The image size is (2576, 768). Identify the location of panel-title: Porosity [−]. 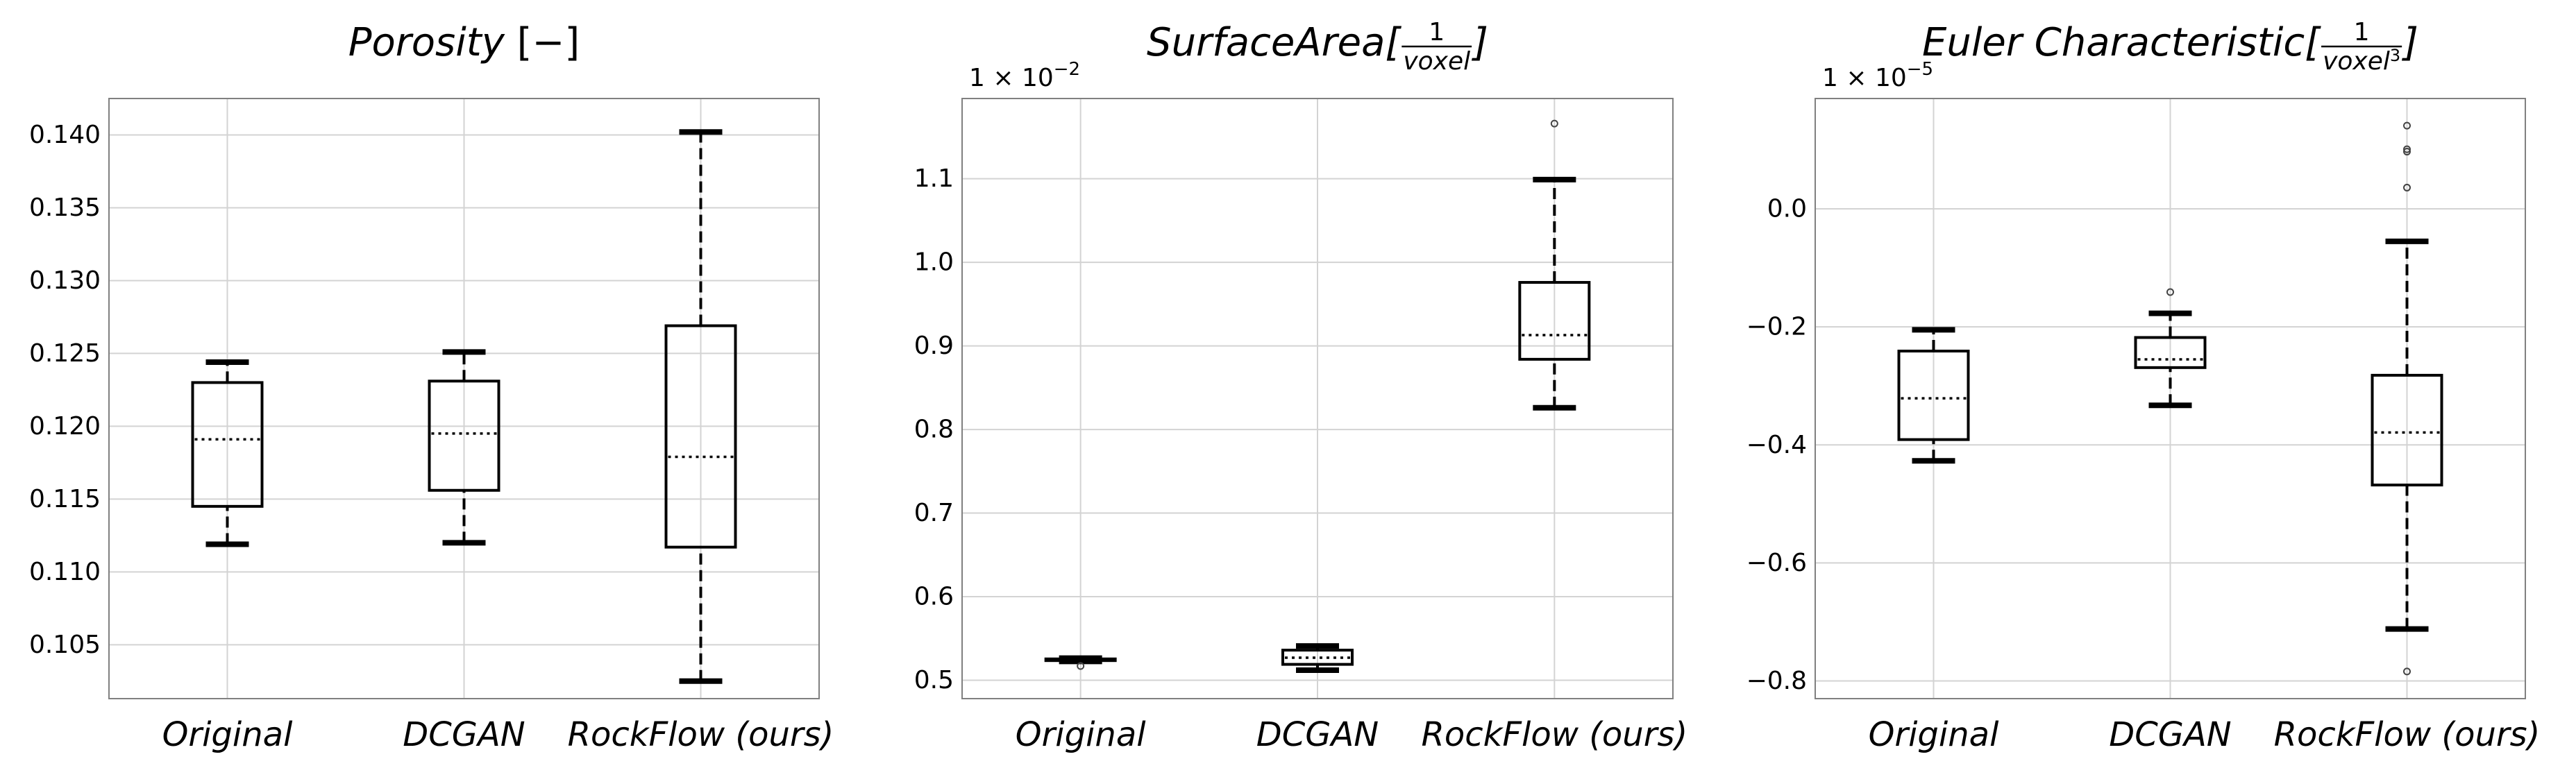
(464, 42).